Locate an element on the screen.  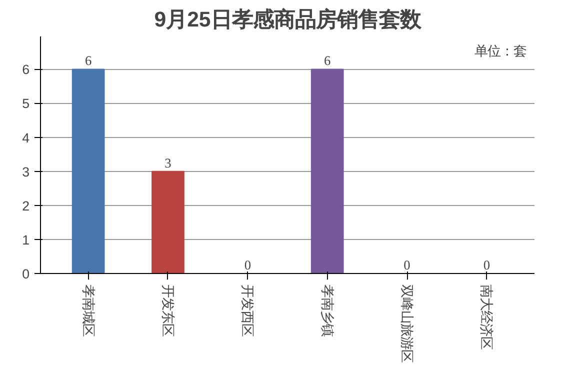
y-tick-label: 1 is located at coordinates (26, 240).